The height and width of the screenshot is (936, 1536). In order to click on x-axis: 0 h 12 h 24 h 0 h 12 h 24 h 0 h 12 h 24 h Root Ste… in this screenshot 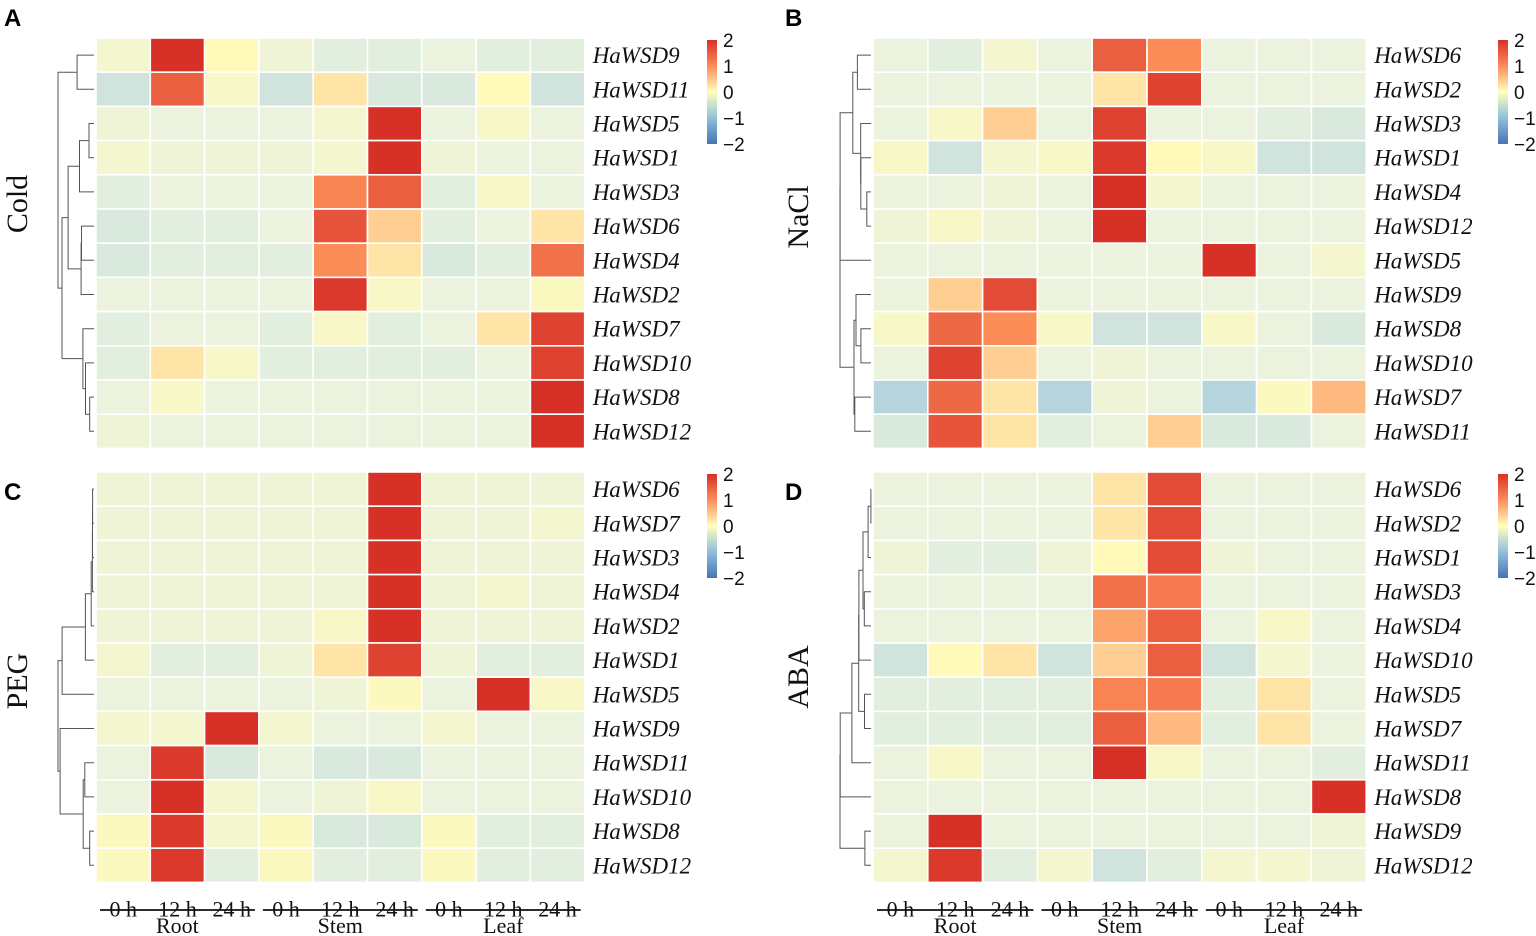, I will do `click(340, 916)`.